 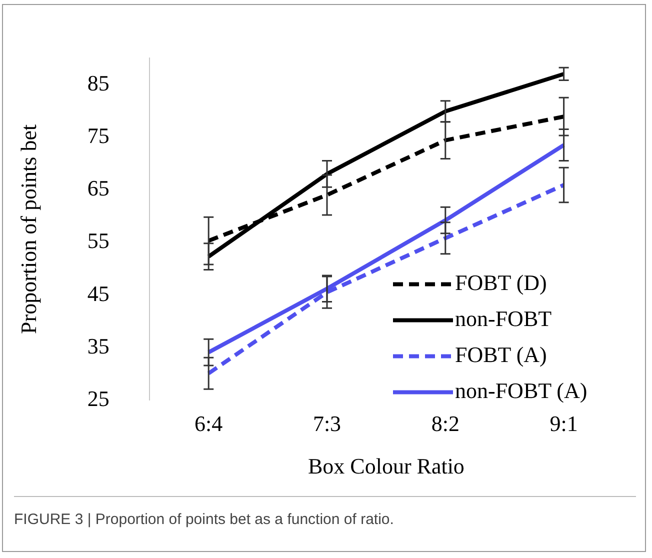 What do you see at coordinates (98, 398) in the screenshot?
I see `y-tick-label: 25` at bounding box center [98, 398].